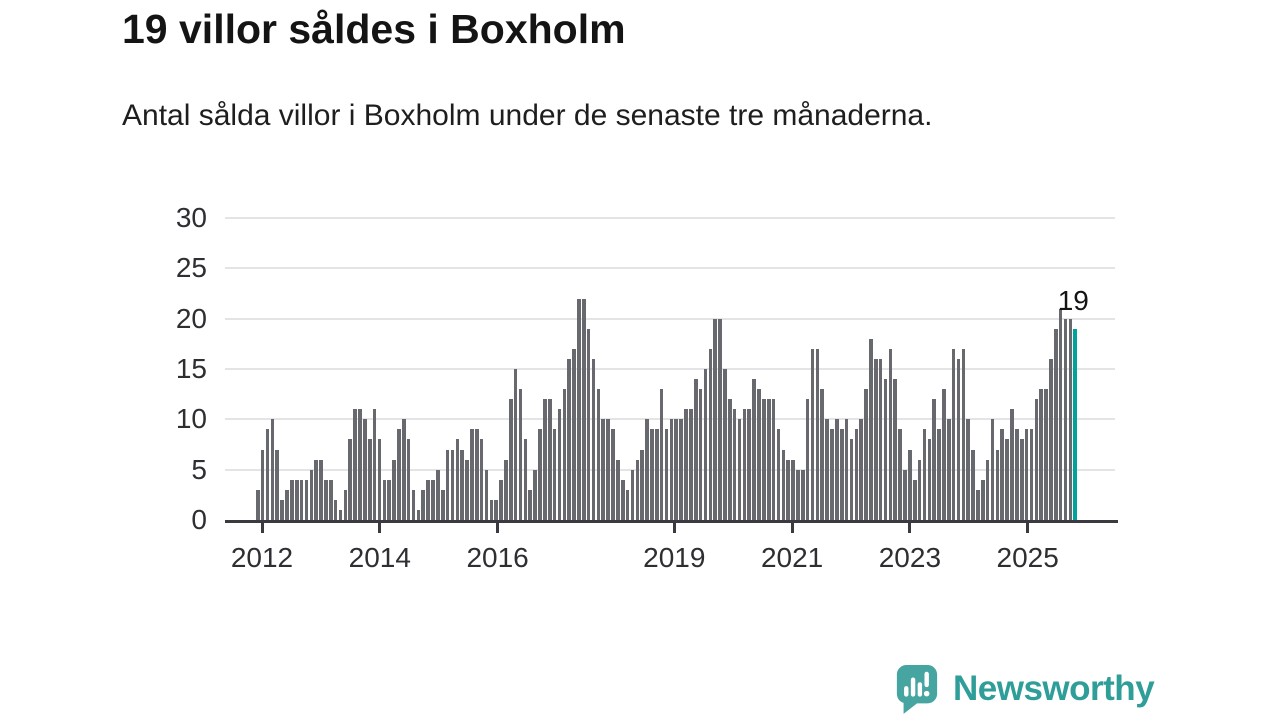  I want to click on x-axis-label: 2016, so click(497, 557).